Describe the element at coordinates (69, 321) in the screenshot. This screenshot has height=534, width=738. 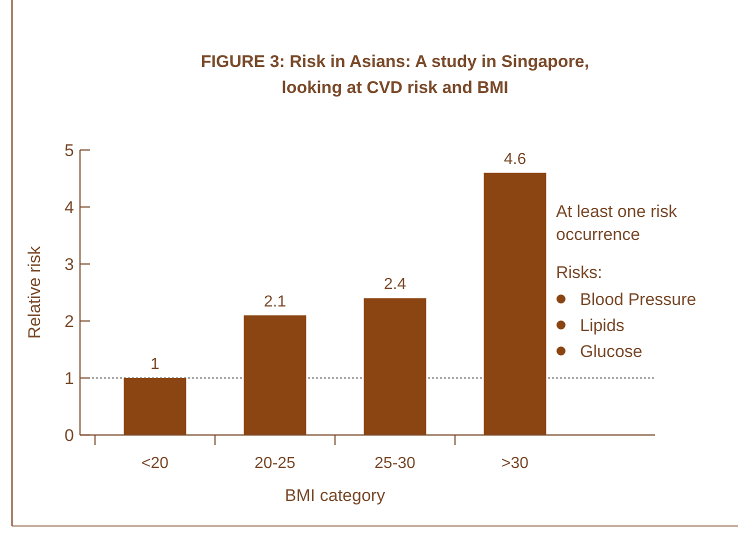
I see `y-tick-label: 2` at that location.